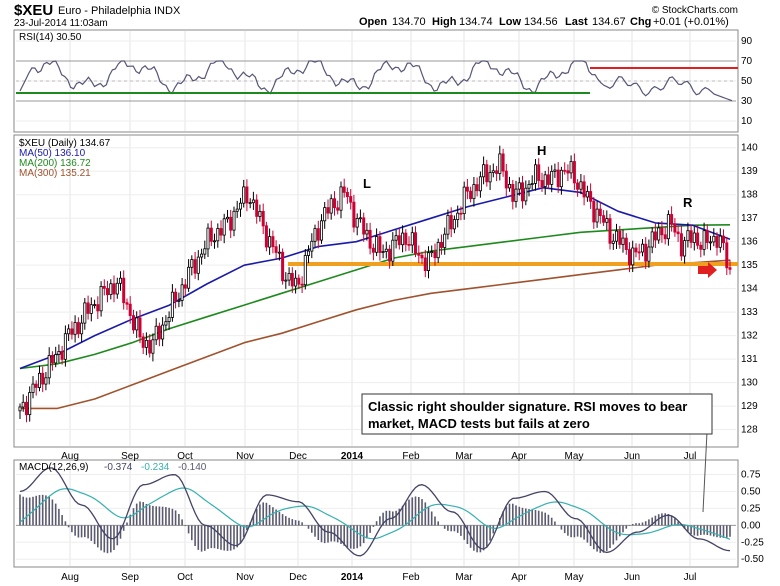  Describe the element at coordinates (707, 270) in the screenshot. I see `red-arrow-icon` at that location.